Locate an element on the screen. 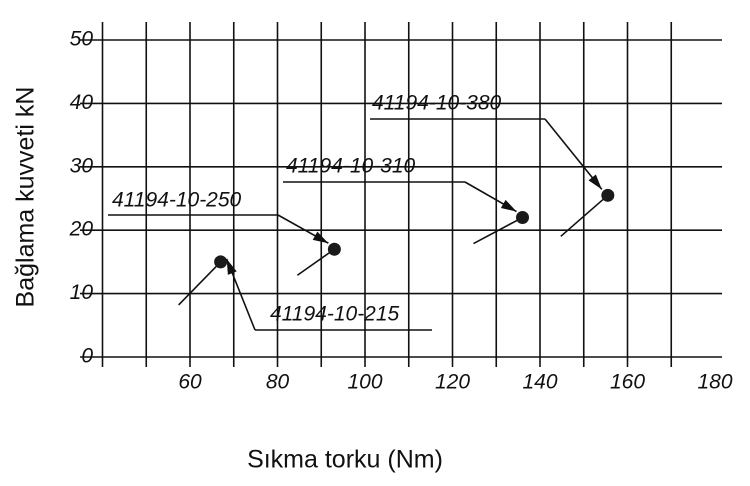 This screenshot has height=486, width=750. x-tick-label: 180 is located at coordinates (714, 382).